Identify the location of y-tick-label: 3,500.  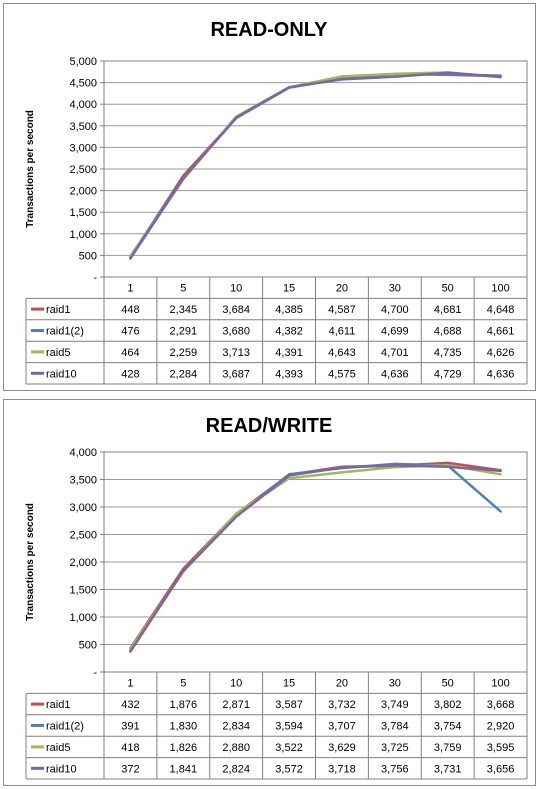
(83, 481).